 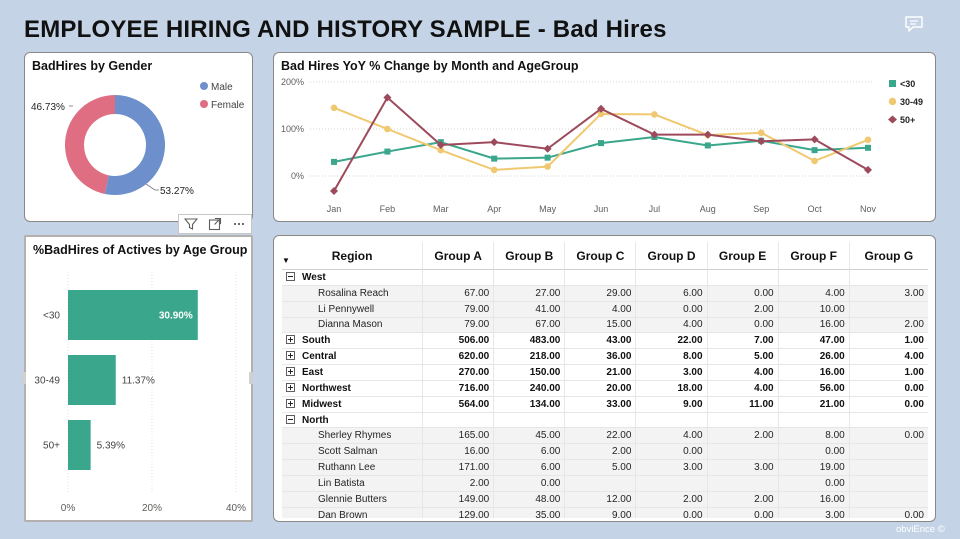 I want to click on filter-icon, so click(x=191, y=224).